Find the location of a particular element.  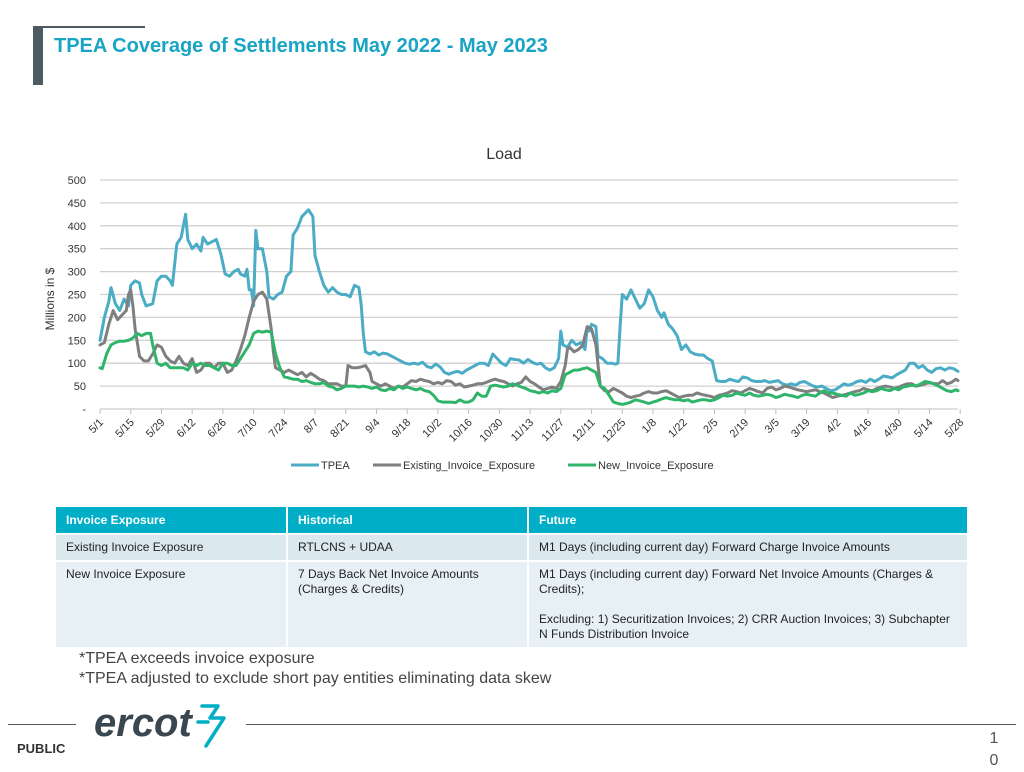

legend-entry: Existing_Invoice_Exposure is located at coordinates (469, 466).